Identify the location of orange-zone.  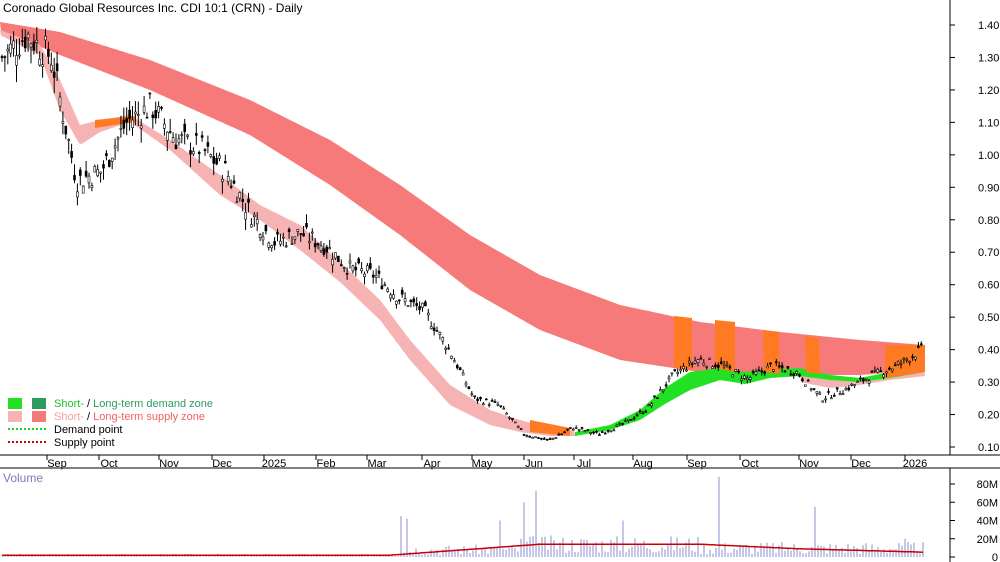
(550, 428).